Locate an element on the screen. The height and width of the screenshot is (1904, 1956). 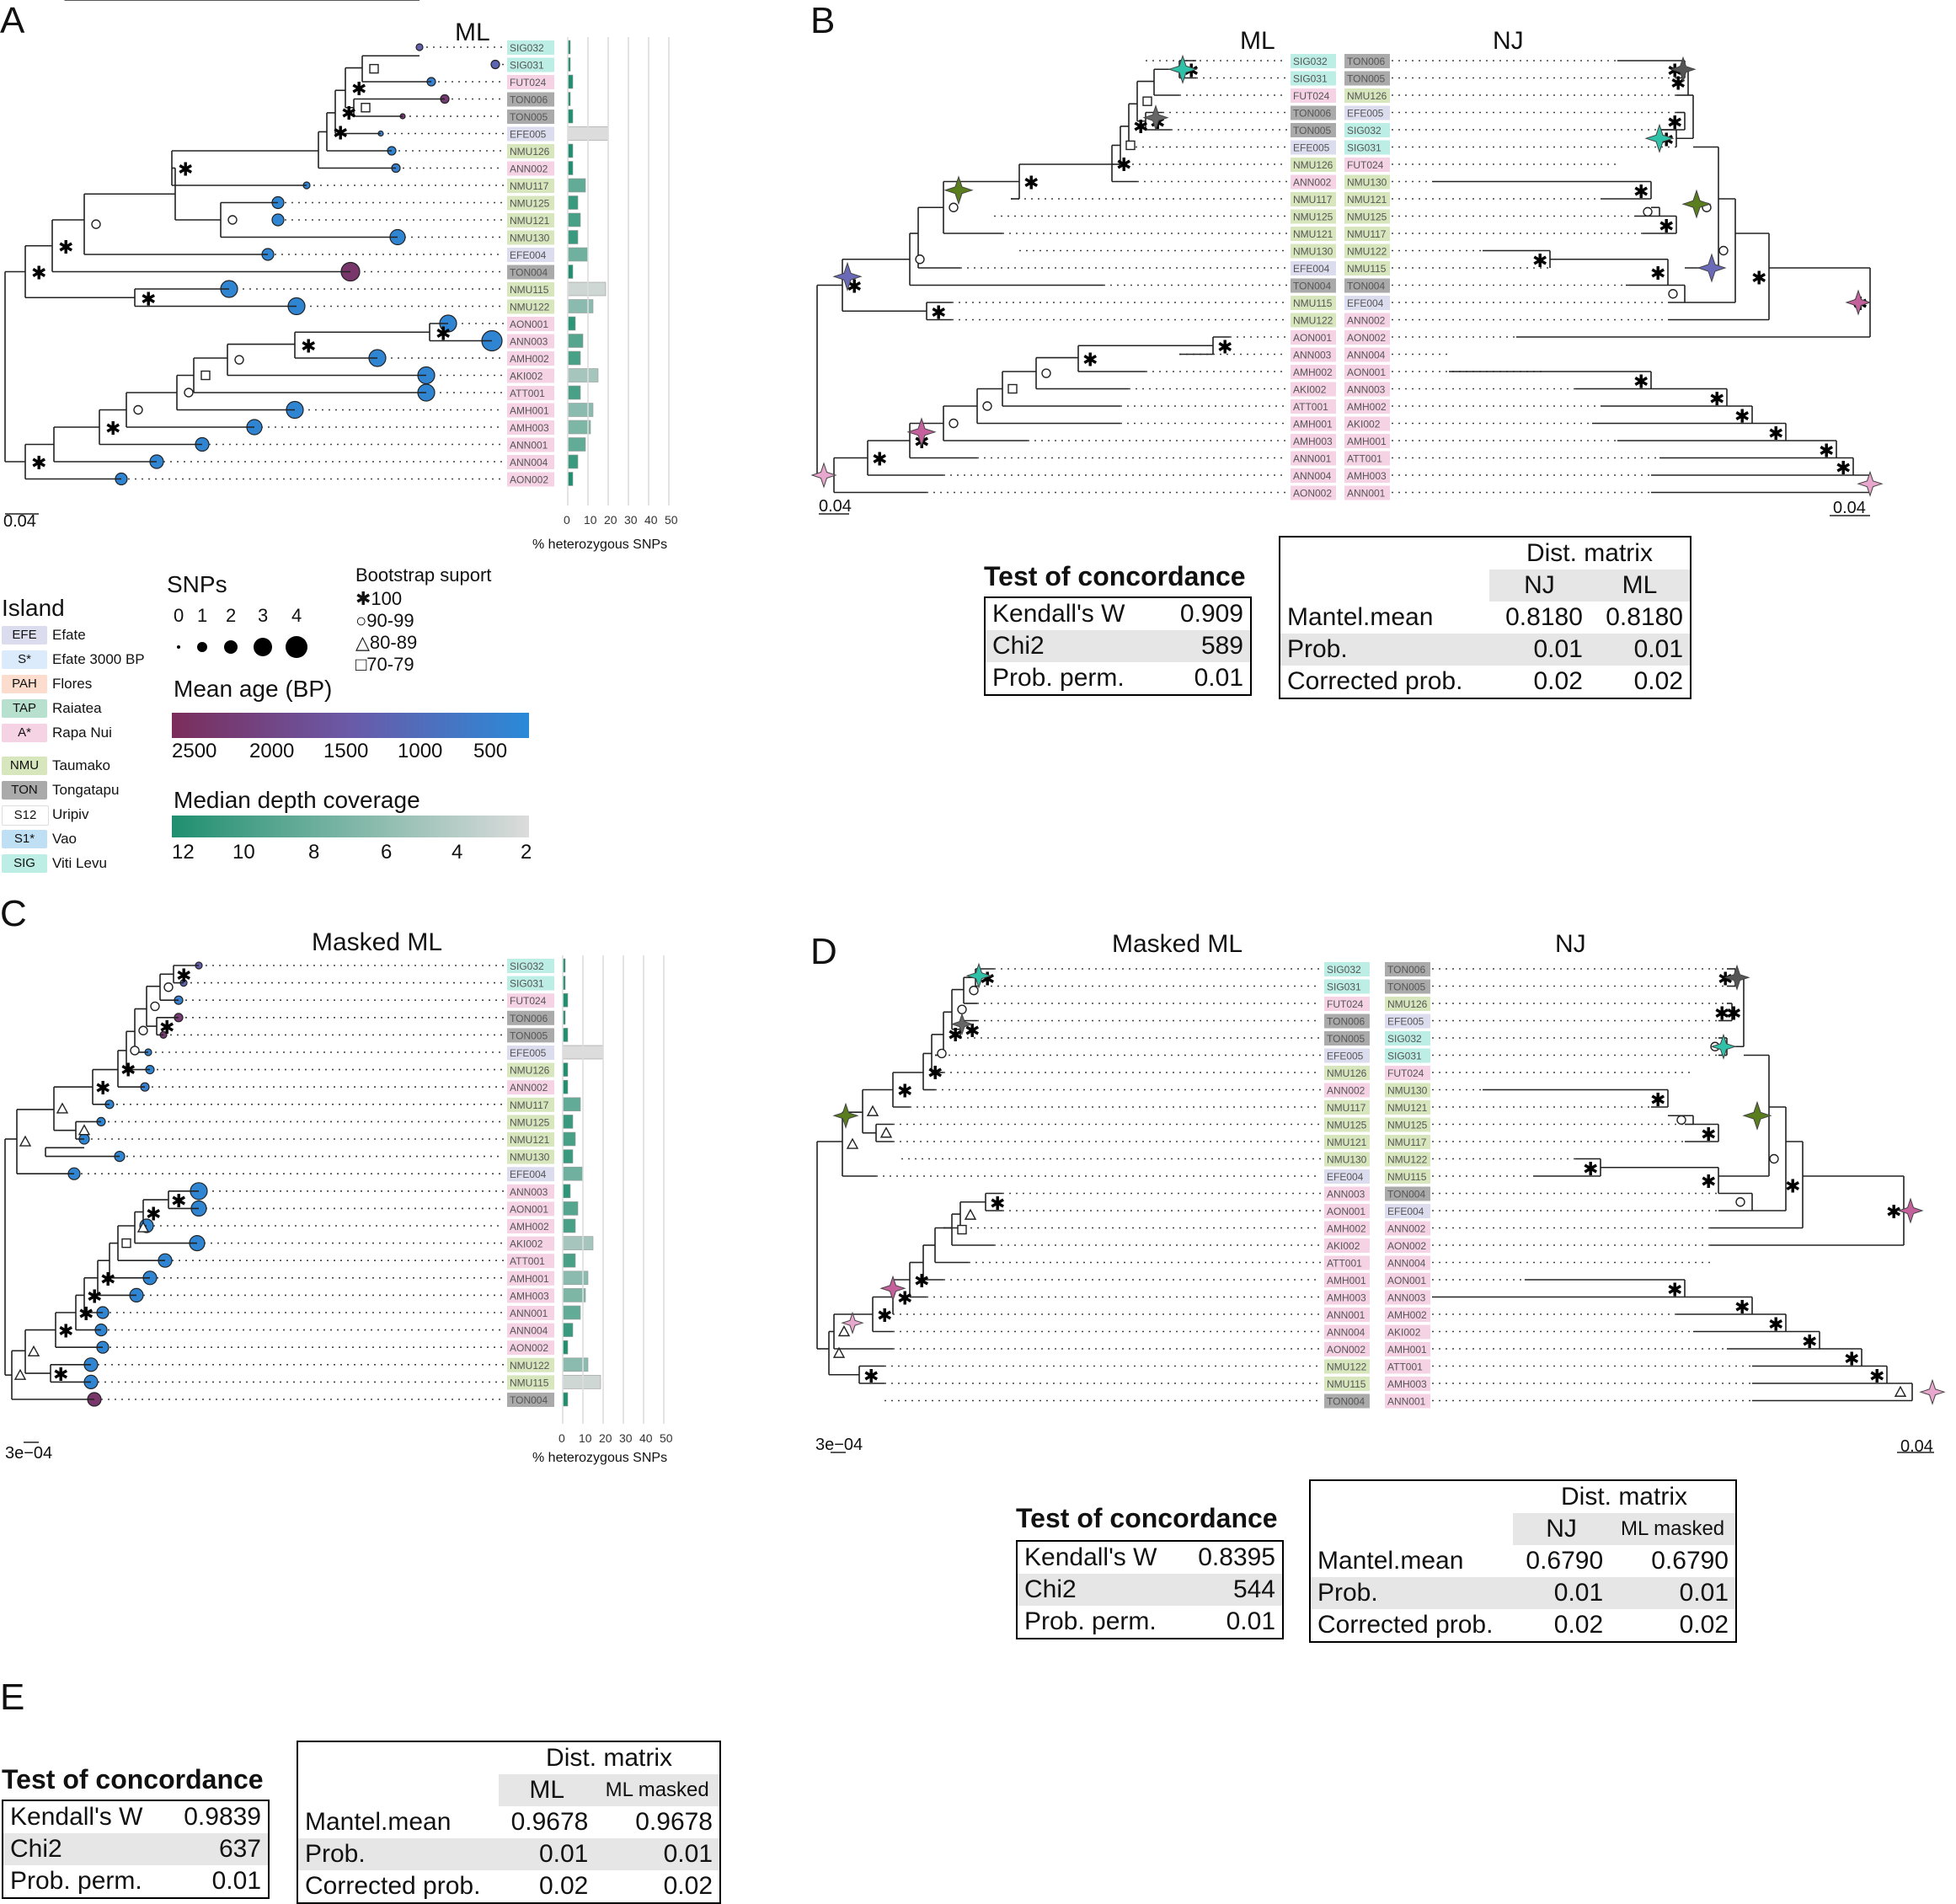
tree-d-right-tip-label: ANN002 is located at coordinates (1406, 1229).